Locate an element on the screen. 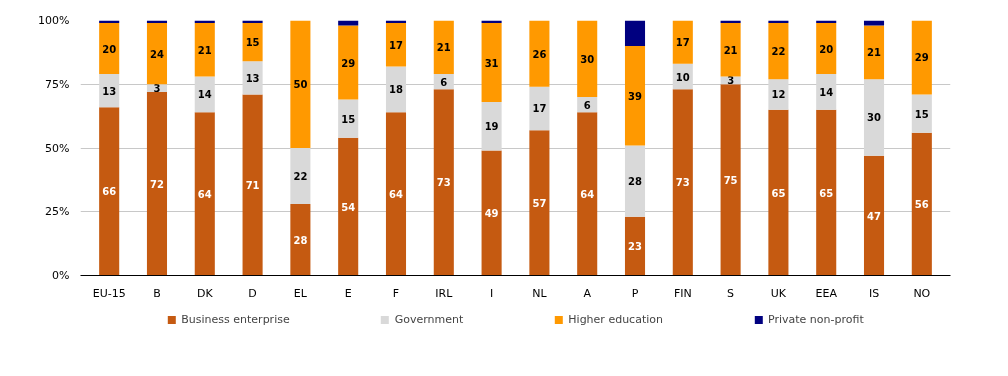 The width and height of the screenshot is (1008, 376). data-label: 39 is located at coordinates (635, 96).